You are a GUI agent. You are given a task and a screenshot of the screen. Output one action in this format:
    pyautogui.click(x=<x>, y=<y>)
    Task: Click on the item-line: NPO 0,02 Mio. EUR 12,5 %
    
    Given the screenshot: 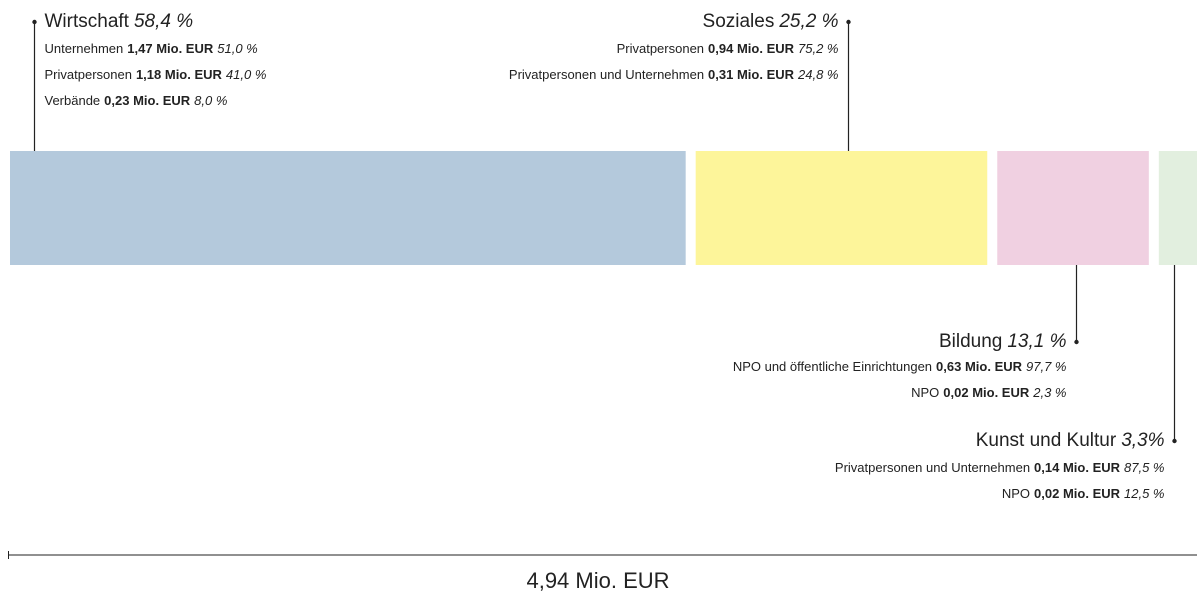 What is the action you would take?
    pyautogui.click(x=1083, y=493)
    